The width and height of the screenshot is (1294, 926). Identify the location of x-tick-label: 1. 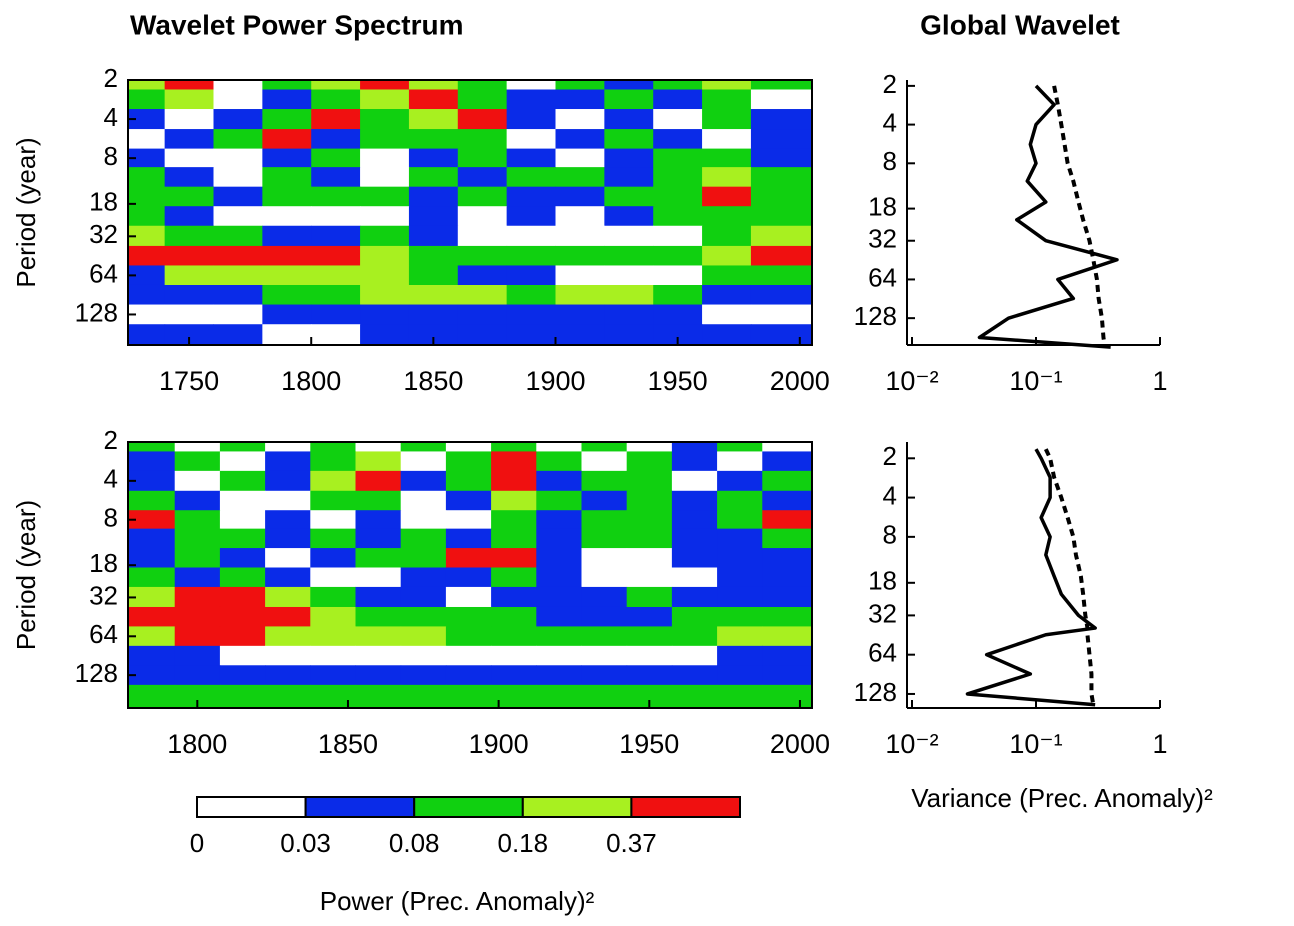
(1159, 381).